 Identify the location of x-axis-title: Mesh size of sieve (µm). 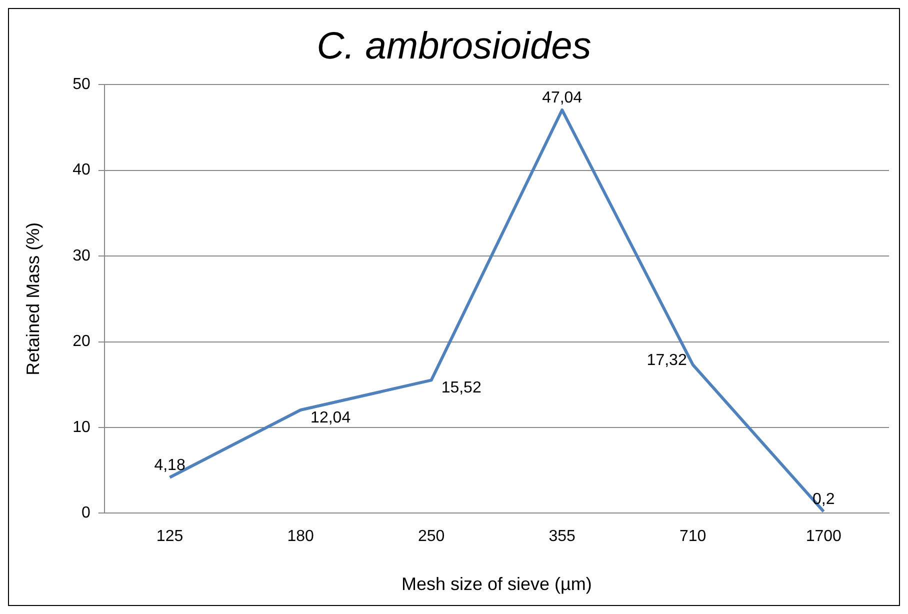
(496, 584).